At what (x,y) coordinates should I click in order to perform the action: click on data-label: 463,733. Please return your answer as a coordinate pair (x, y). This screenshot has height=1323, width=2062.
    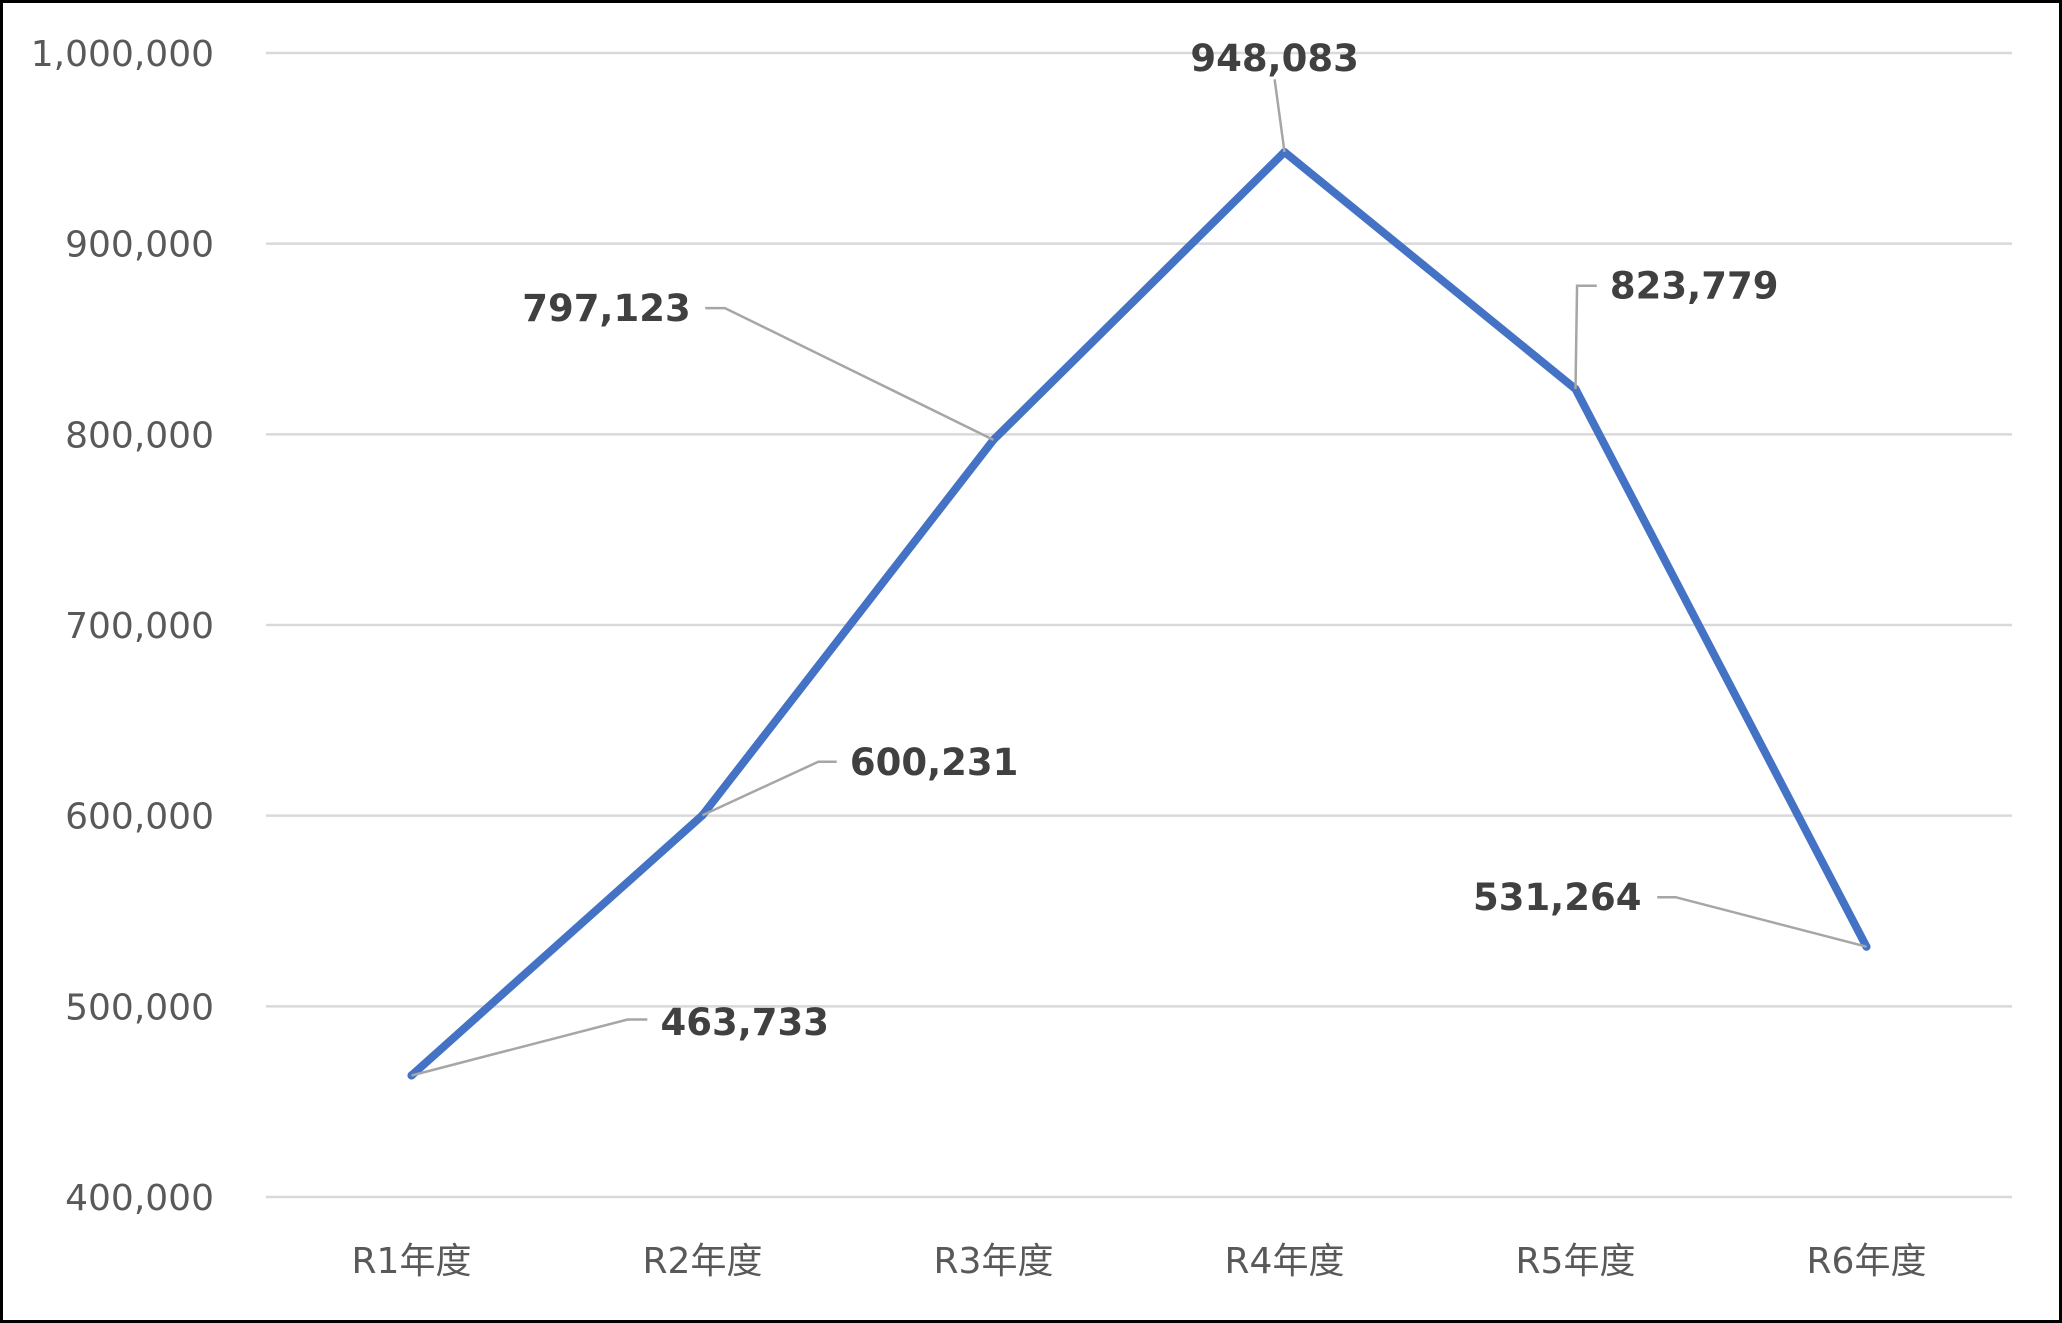
    Looking at the image, I should click on (745, 1022).